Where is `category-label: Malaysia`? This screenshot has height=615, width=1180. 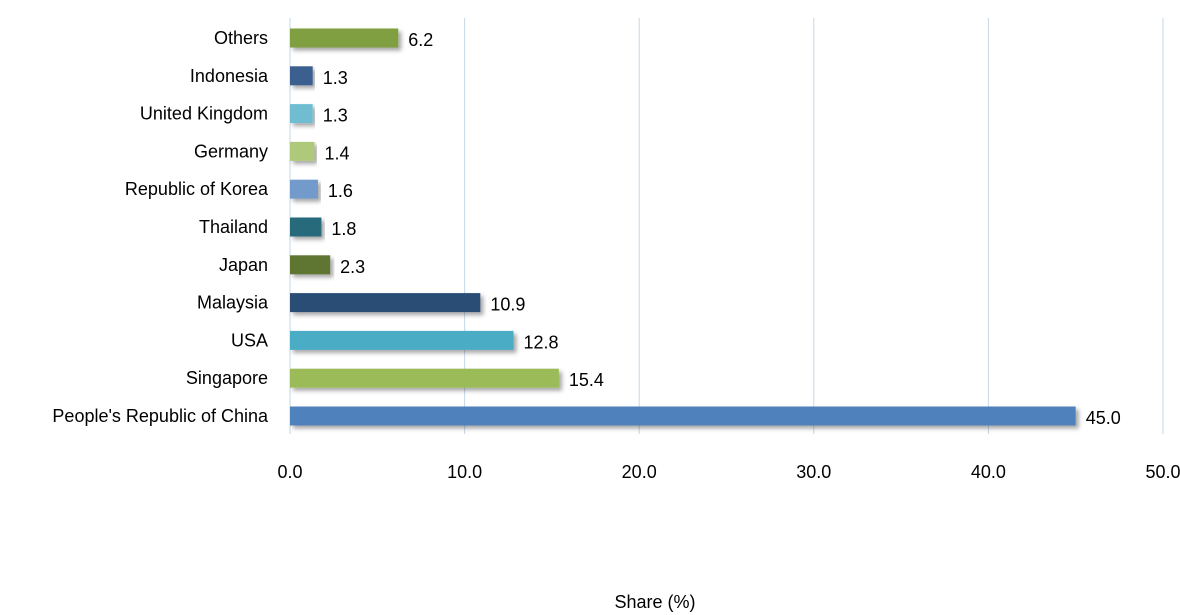 category-label: Malaysia is located at coordinates (233, 303).